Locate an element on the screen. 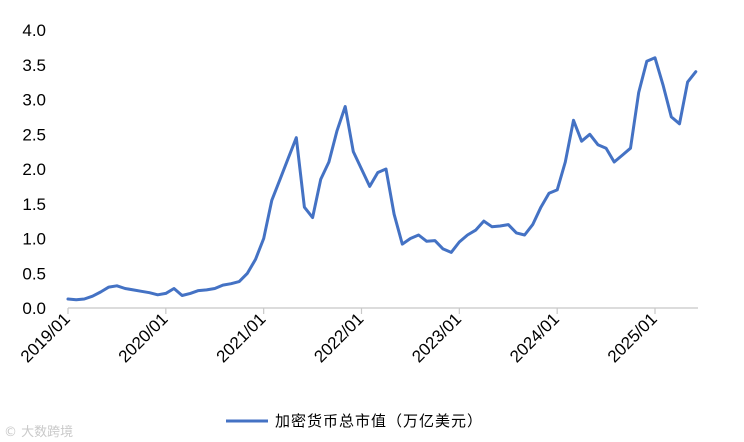  y-tick-label: 3.0 is located at coordinates (34, 100).